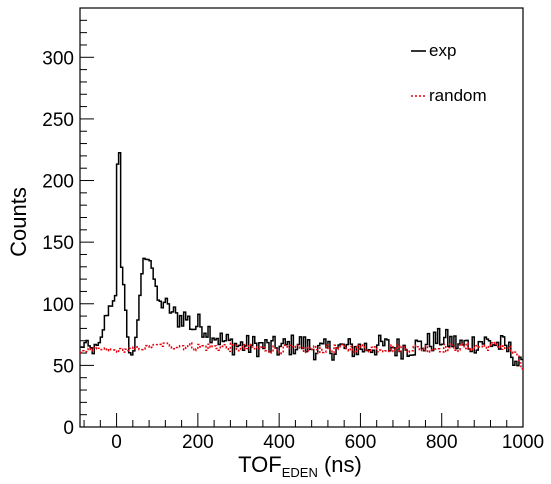  What do you see at coordinates (87, 217) in the screenshot?
I see `y-axis-ticks` at bounding box center [87, 217].